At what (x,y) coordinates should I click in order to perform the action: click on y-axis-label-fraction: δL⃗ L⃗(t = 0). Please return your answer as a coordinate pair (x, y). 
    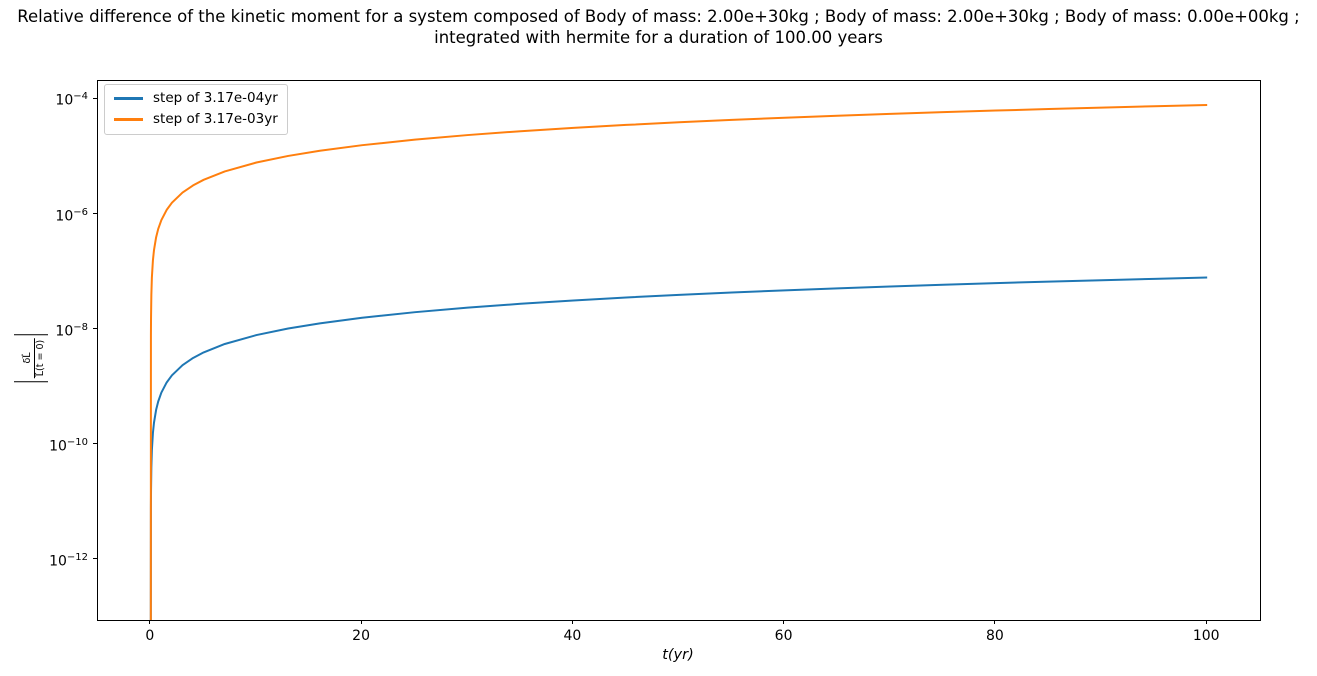
    Looking at the image, I should click on (34, 358).